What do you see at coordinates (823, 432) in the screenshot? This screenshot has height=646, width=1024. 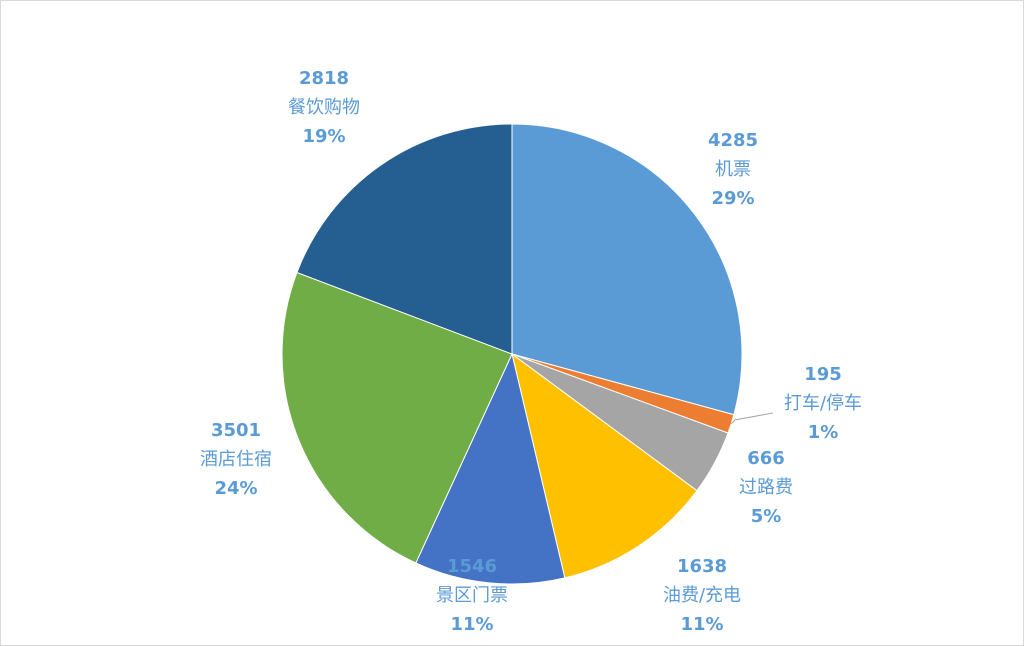 I see `data-label-percent: 1%` at bounding box center [823, 432].